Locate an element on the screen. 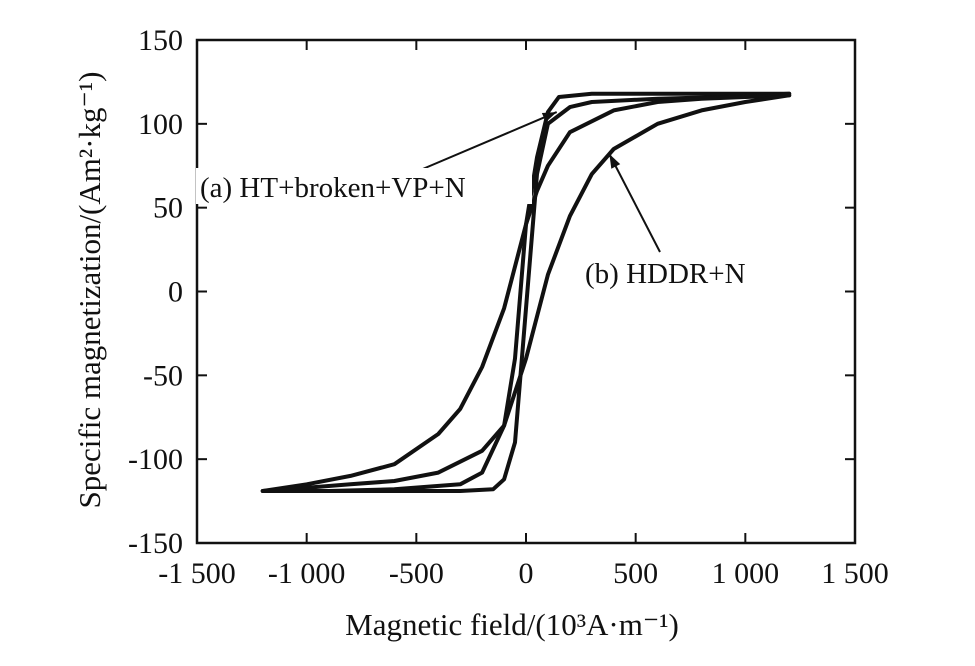 The width and height of the screenshot is (975, 666). x-axis-title: Magnetic field/(10³A·m⁻¹) is located at coordinates (512, 624).